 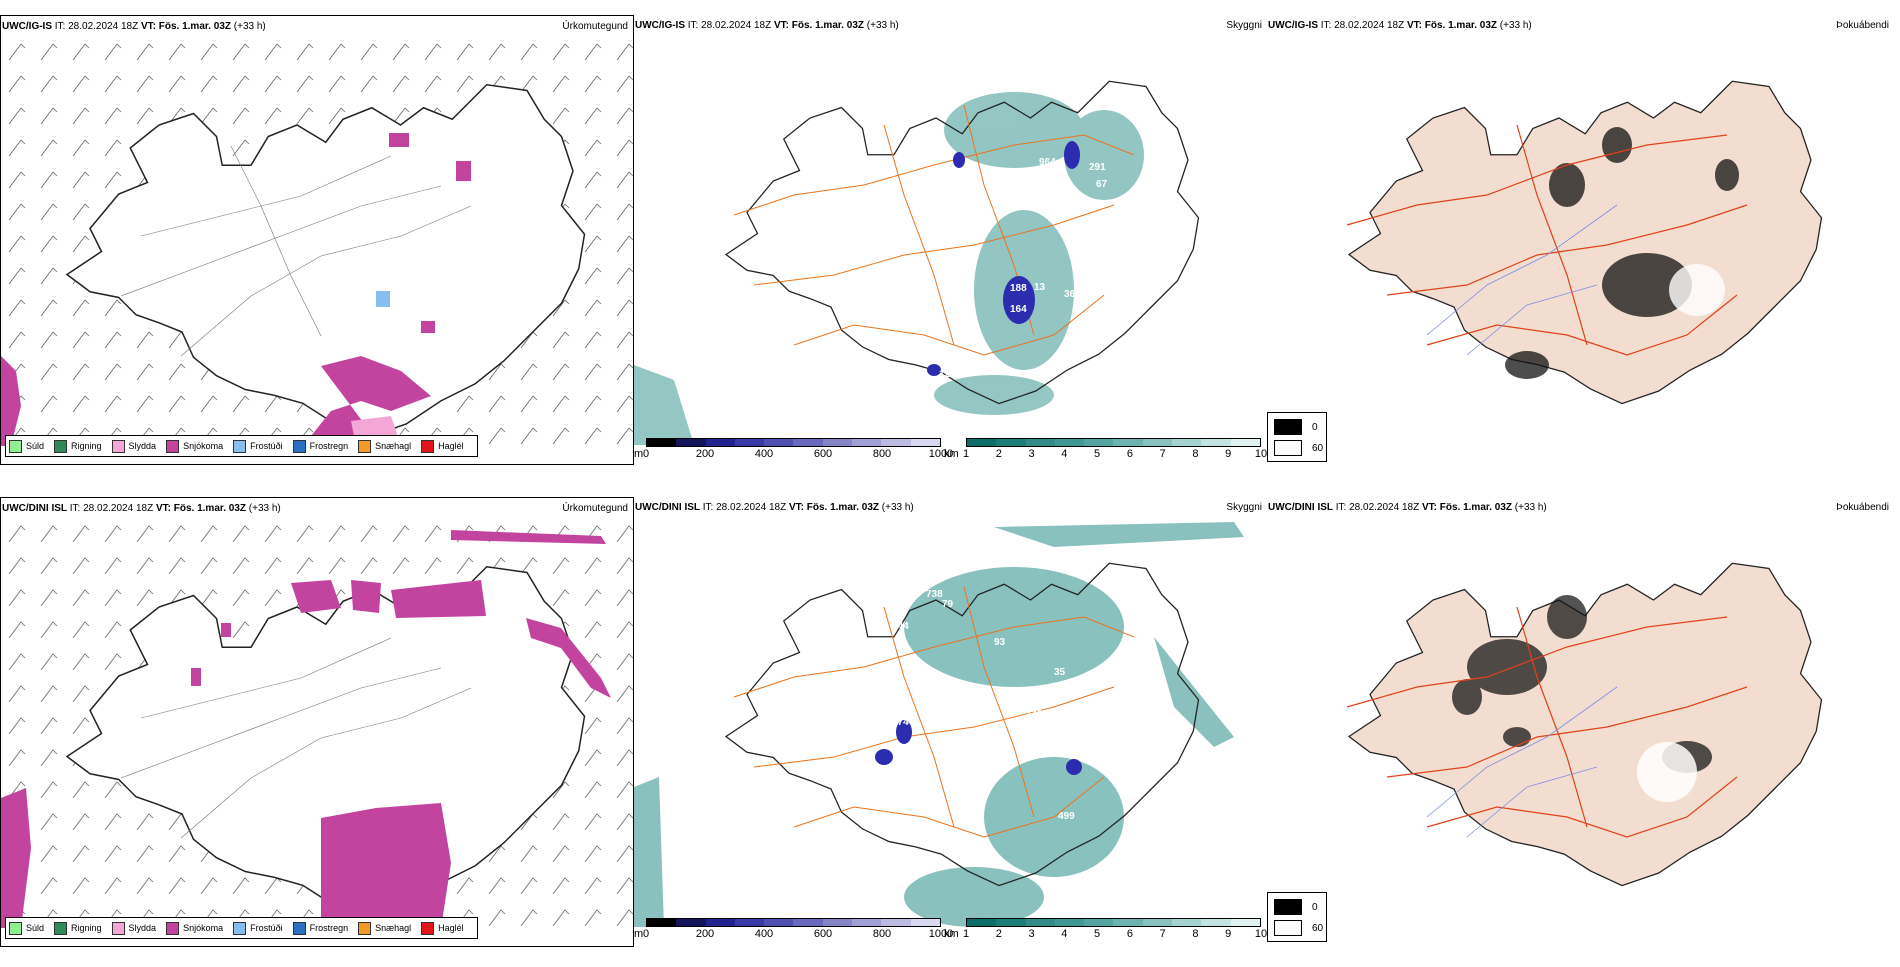 What do you see at coordinates (1244, 507) in the screenshot?
I see `panel-title: Skyggni` at bounding box center [1244, 507].